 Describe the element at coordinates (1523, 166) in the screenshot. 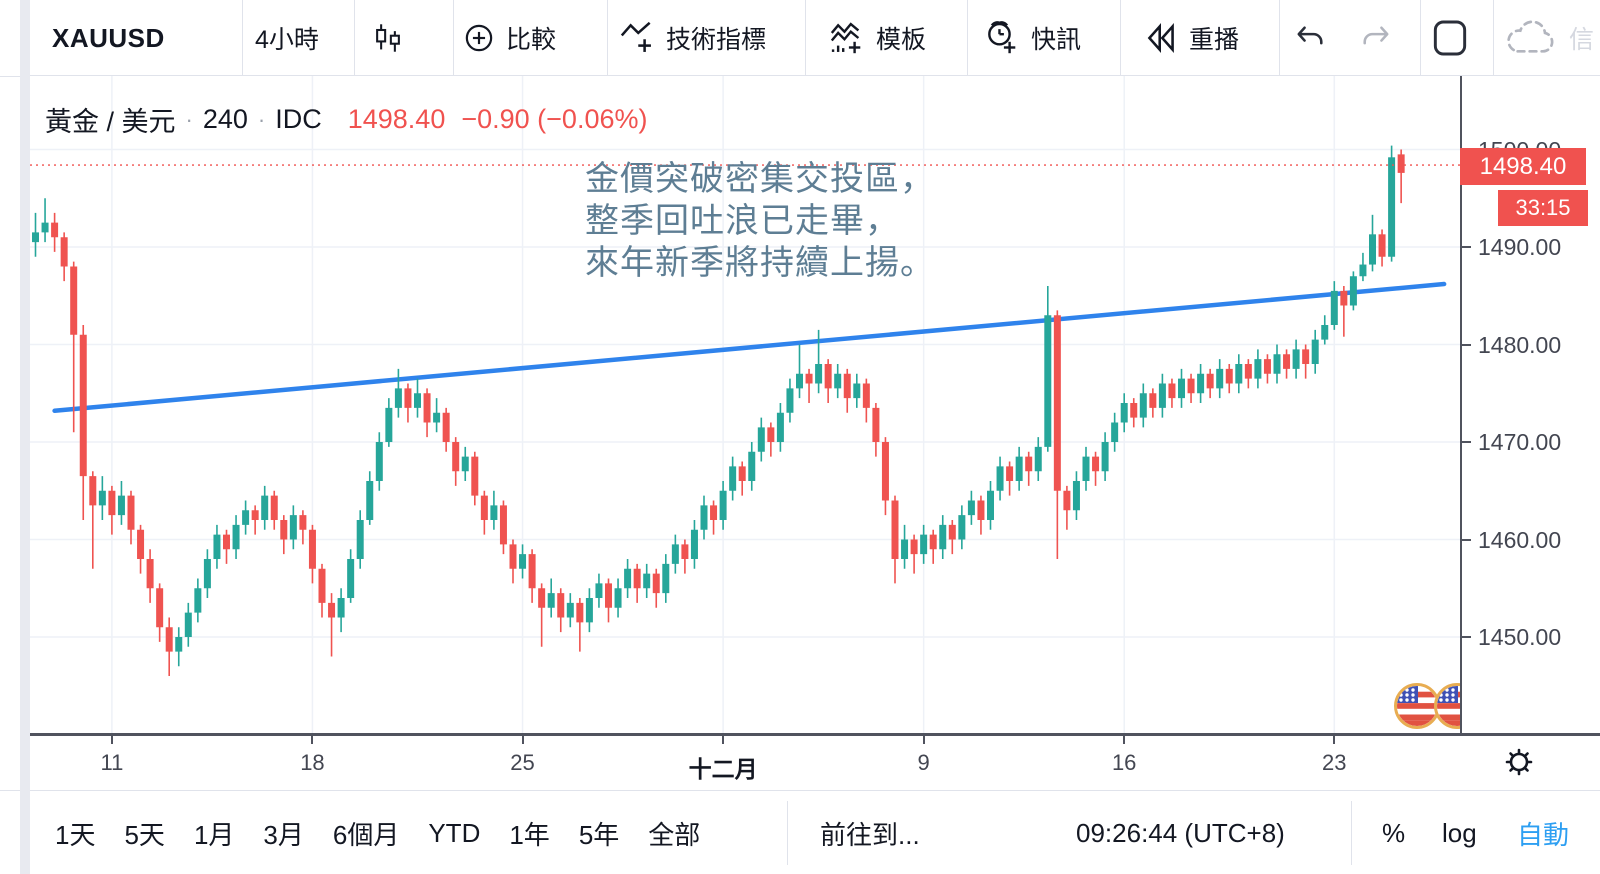

I see `last-price-badge: 1498.40` at that location.